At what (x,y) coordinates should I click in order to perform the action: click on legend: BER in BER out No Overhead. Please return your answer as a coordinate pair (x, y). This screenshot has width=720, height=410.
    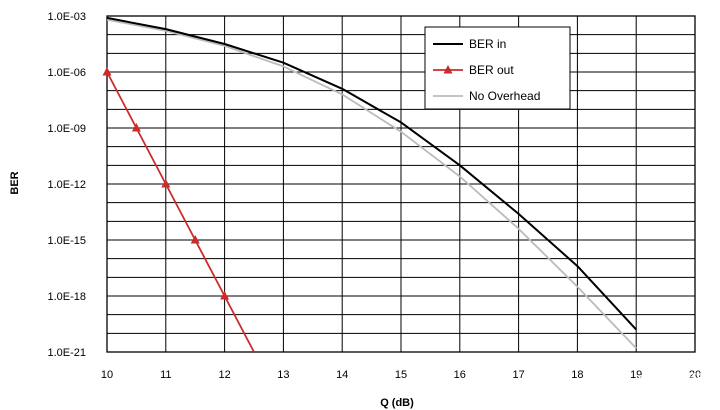
    Looking at the image, I should click on (497, 68).